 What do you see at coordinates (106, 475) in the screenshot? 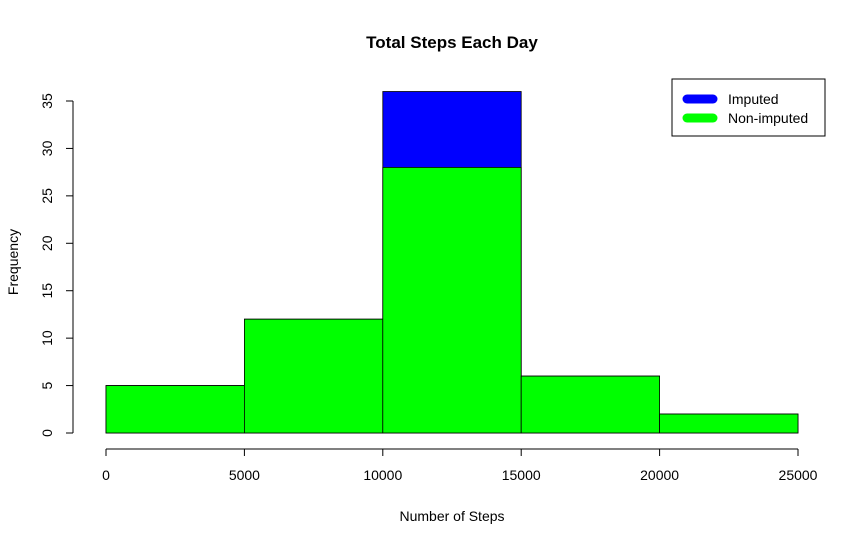
I see `x-tick-label: 0` at bounding box center [106, 475].